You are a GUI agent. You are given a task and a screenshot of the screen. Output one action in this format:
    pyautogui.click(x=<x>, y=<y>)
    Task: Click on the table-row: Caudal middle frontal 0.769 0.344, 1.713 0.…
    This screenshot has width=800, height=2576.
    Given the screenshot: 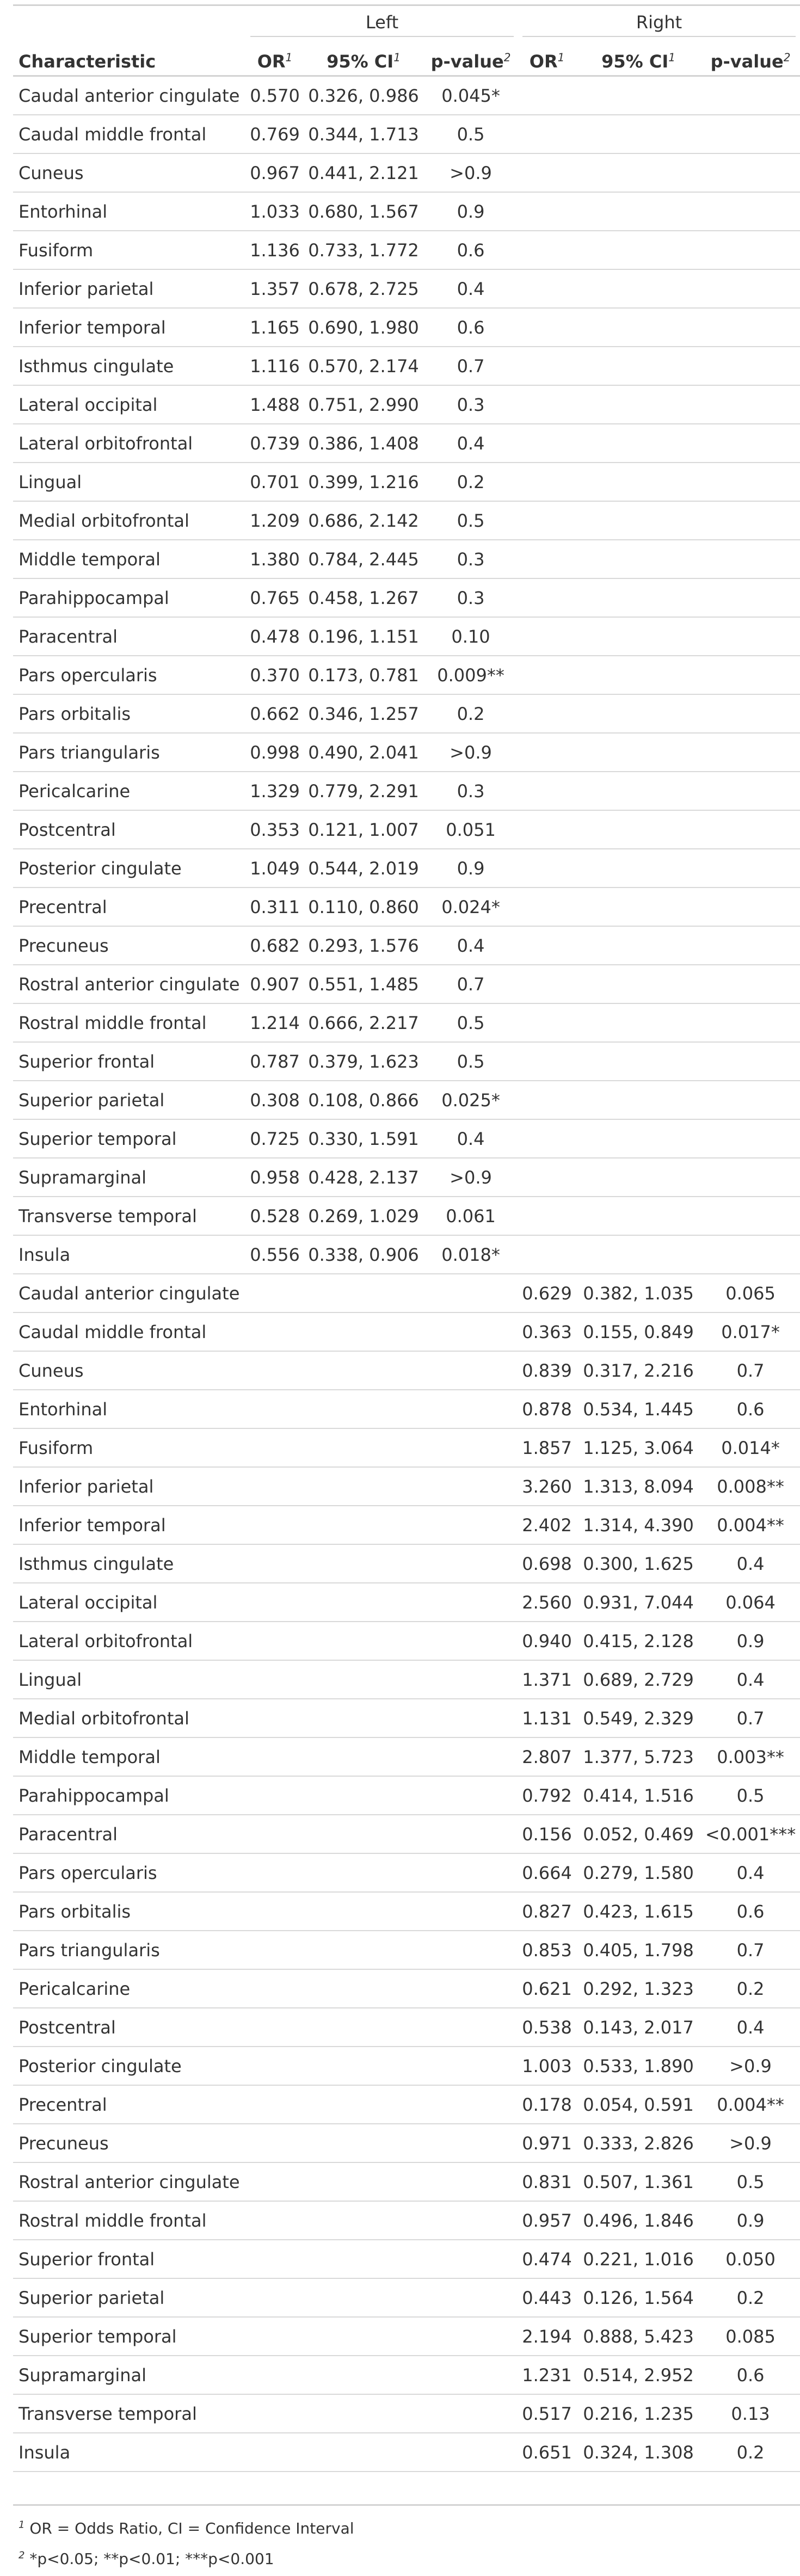 What is the action you would take?
    pyautogui.click(x=406, y=134)
    